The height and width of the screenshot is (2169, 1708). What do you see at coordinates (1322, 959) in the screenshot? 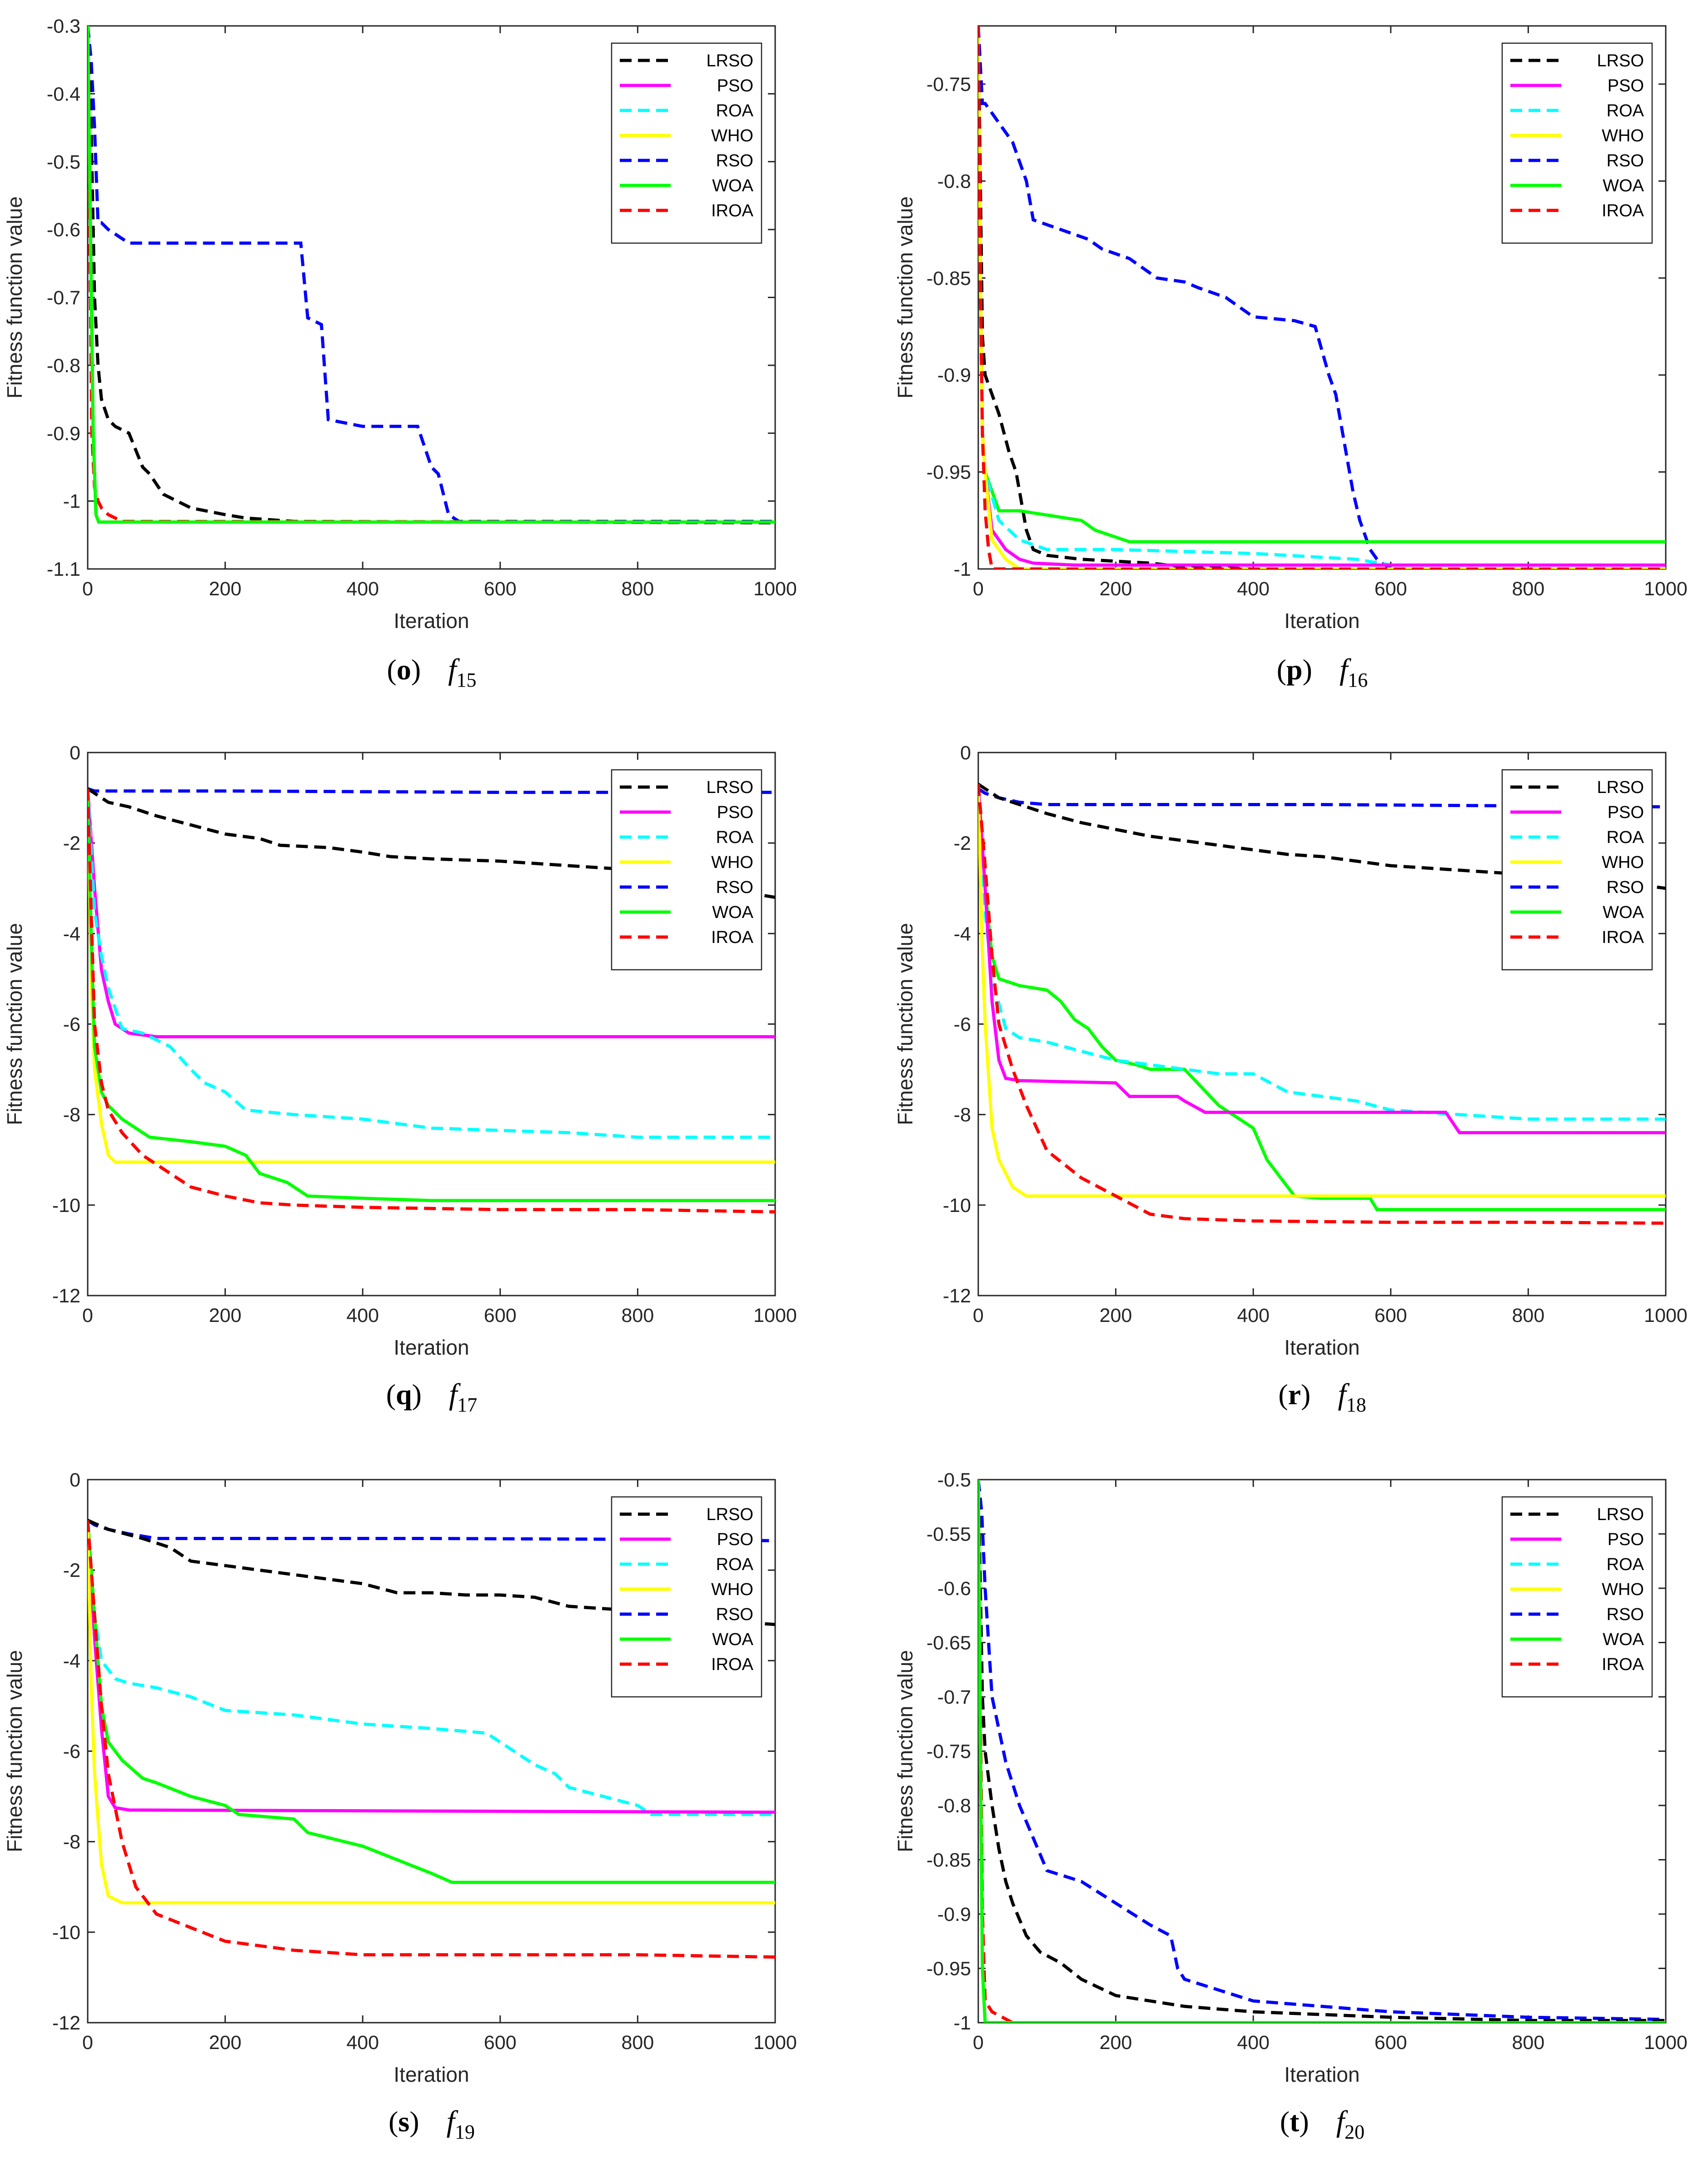
I see `series-line-pso` at bounding box center [1322, 959].